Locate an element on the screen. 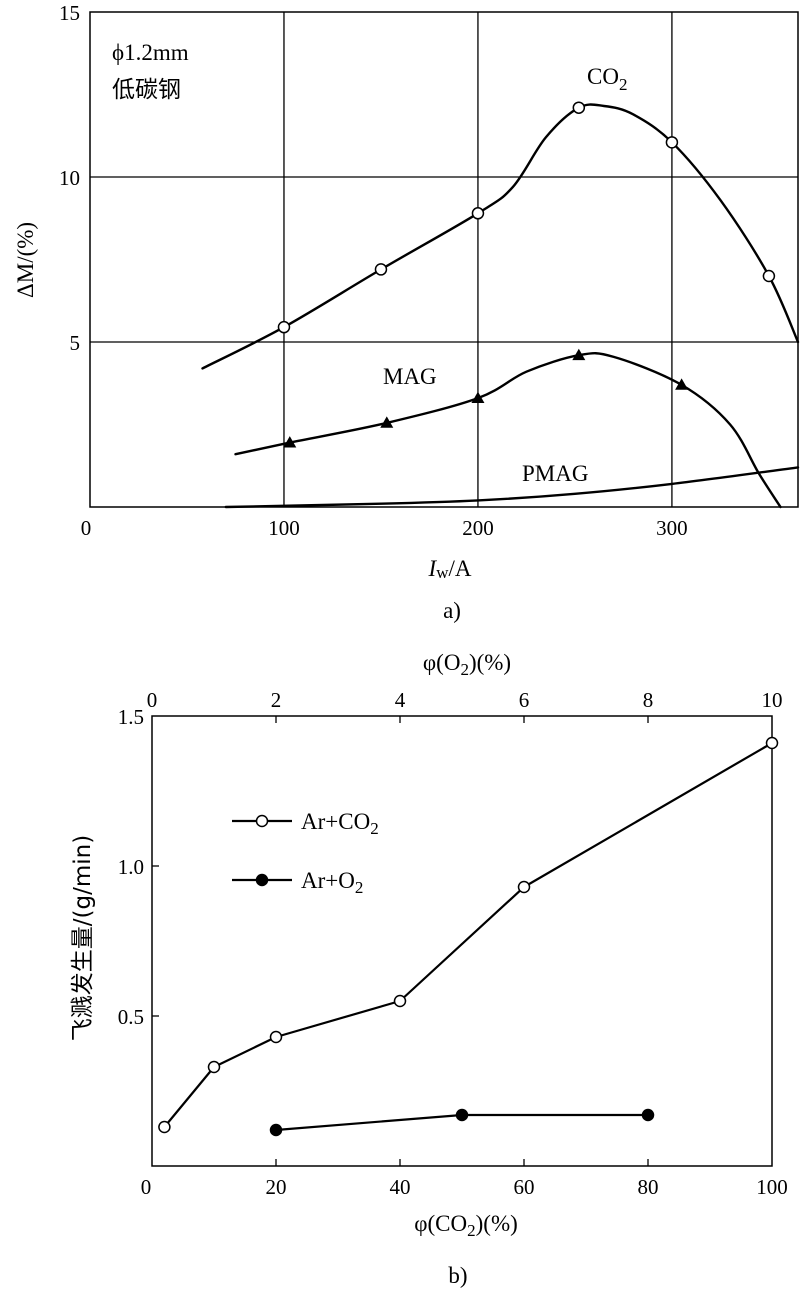 This screenshot has height=1293, width=801. chart-a-x-axis-label-main: I is located at coordinates (433, 568).